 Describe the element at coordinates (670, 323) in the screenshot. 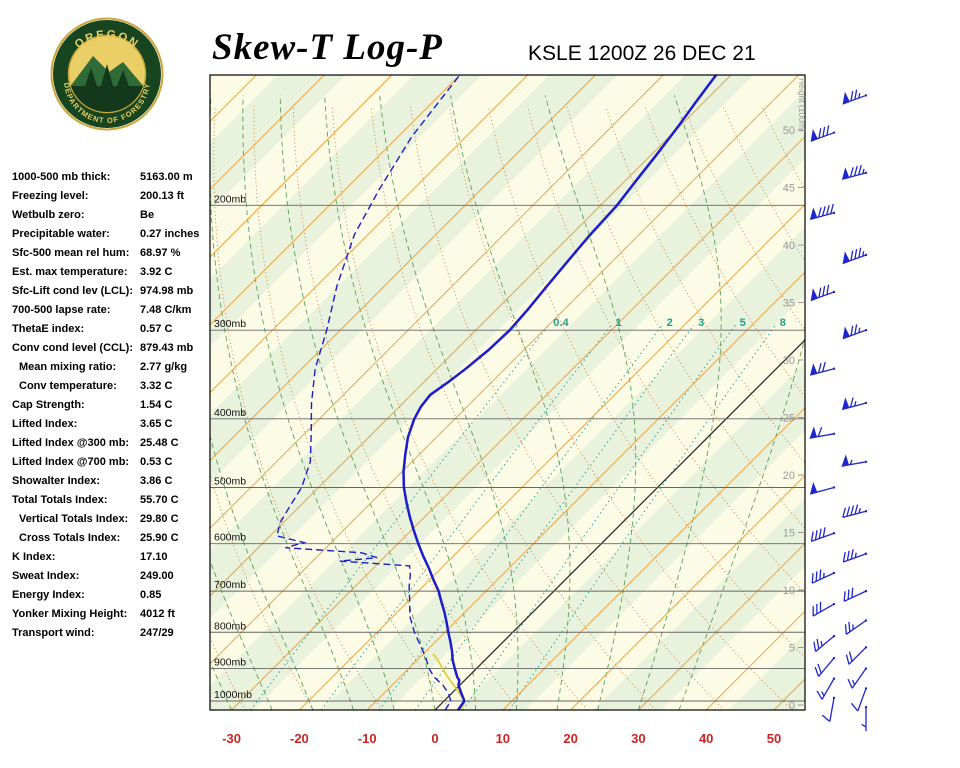

I see `mixing-ratio-label: 2` at that location.